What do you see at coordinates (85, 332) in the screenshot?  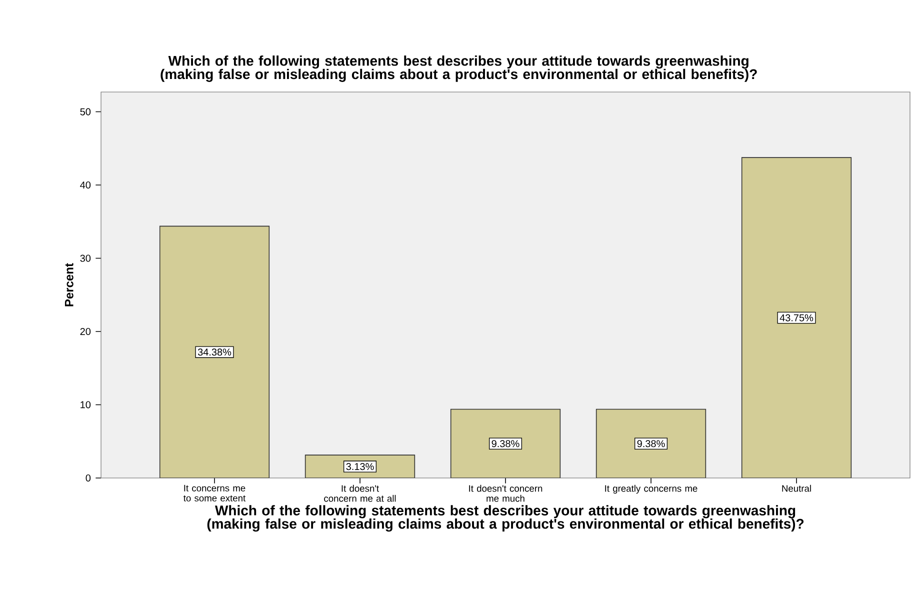 I see `y-tick-label: 20` at bounding box center [85, 332].